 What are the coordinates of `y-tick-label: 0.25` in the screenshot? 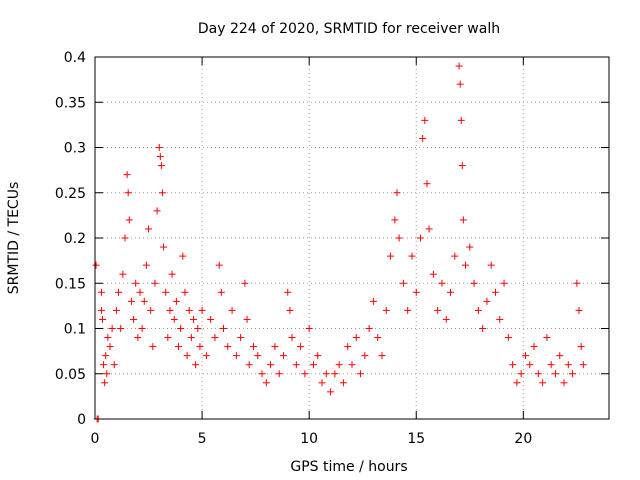 It's located at (70, 194).